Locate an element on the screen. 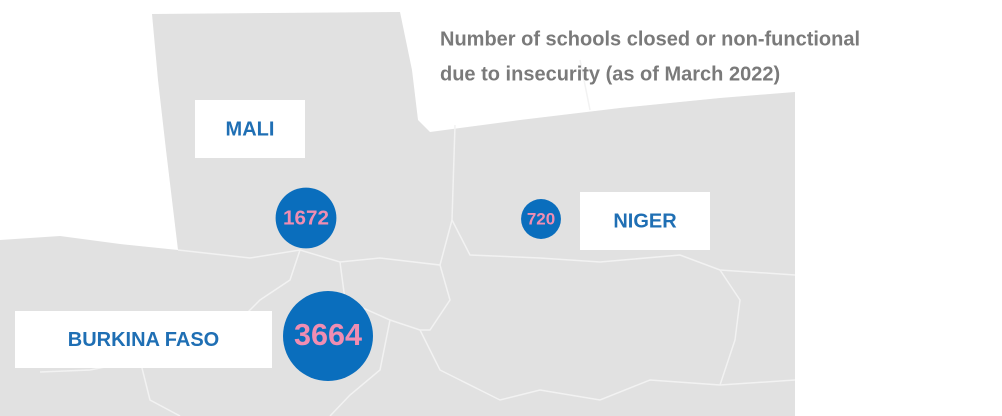 Image resolution: width=1002 pixels, height=416 pixels. bubble-value: 1672 is located at coordinates (306, 217).